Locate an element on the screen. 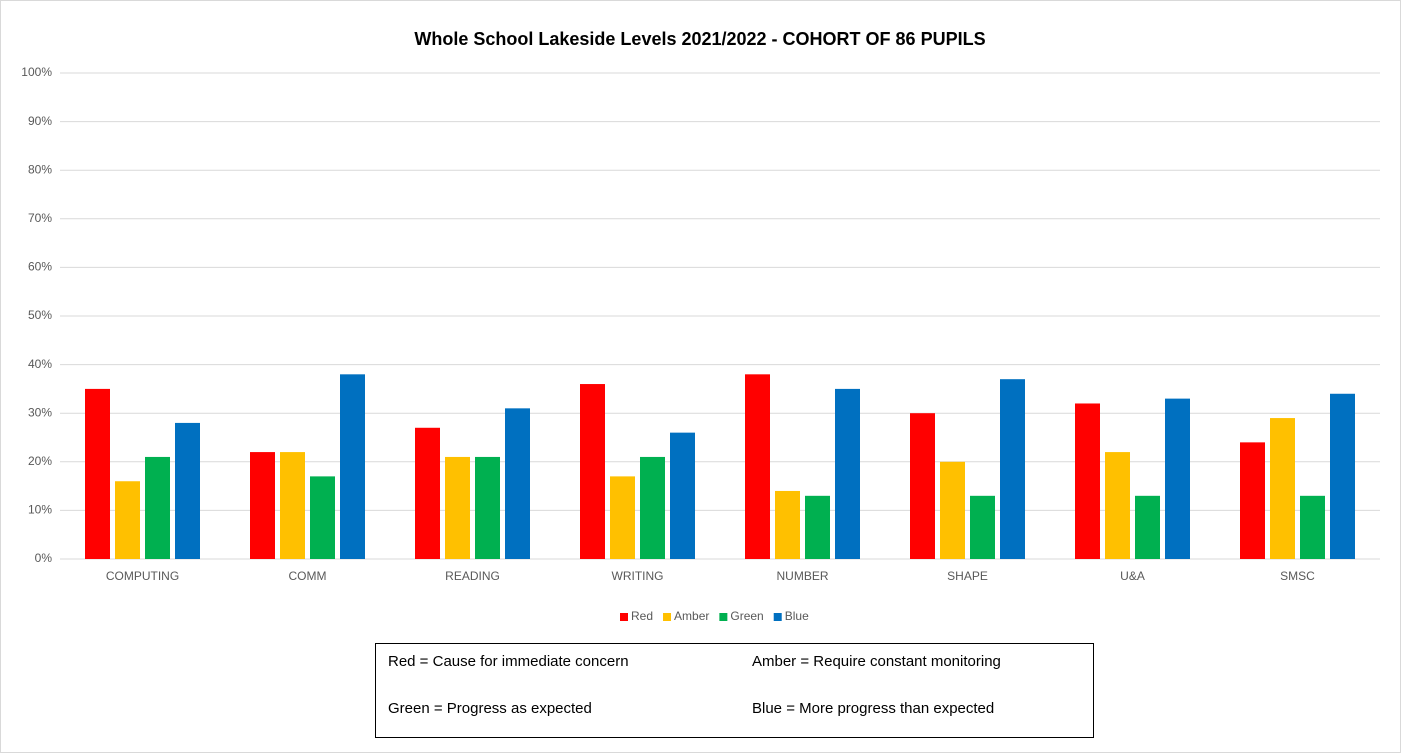 Image resolution: width=1401 pixels, height=753 pixels. y-tick-label: 0% is located at coordinates (44, 558).